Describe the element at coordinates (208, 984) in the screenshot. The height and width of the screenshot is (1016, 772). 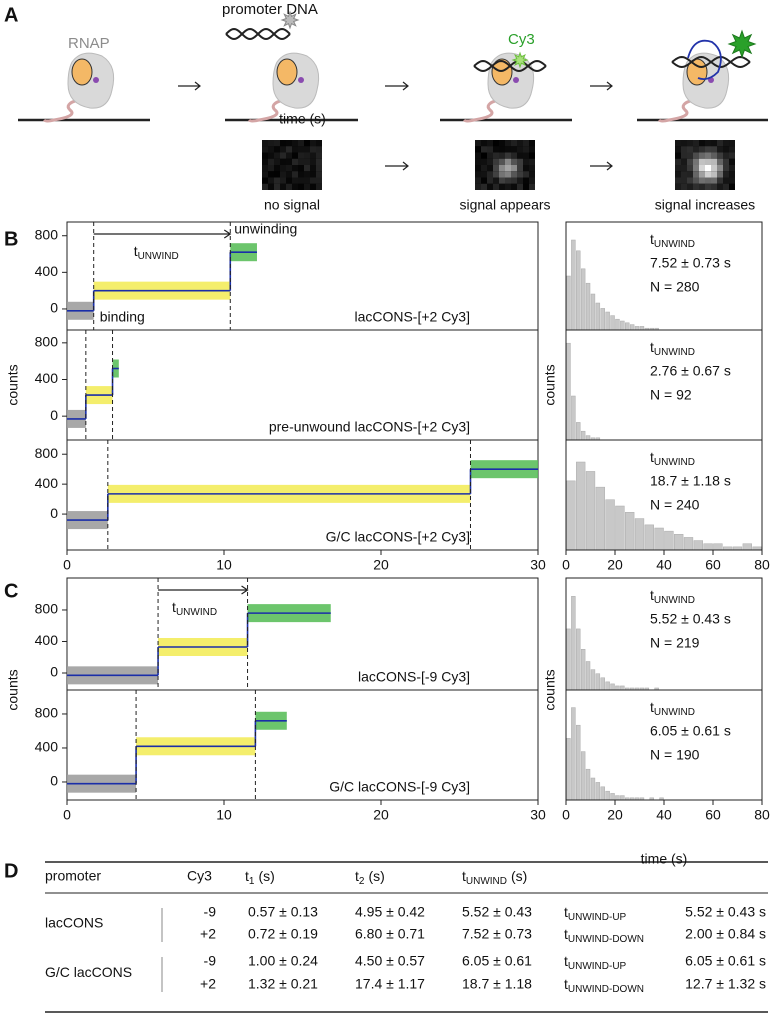
I see `table-cell: +2` at that location.